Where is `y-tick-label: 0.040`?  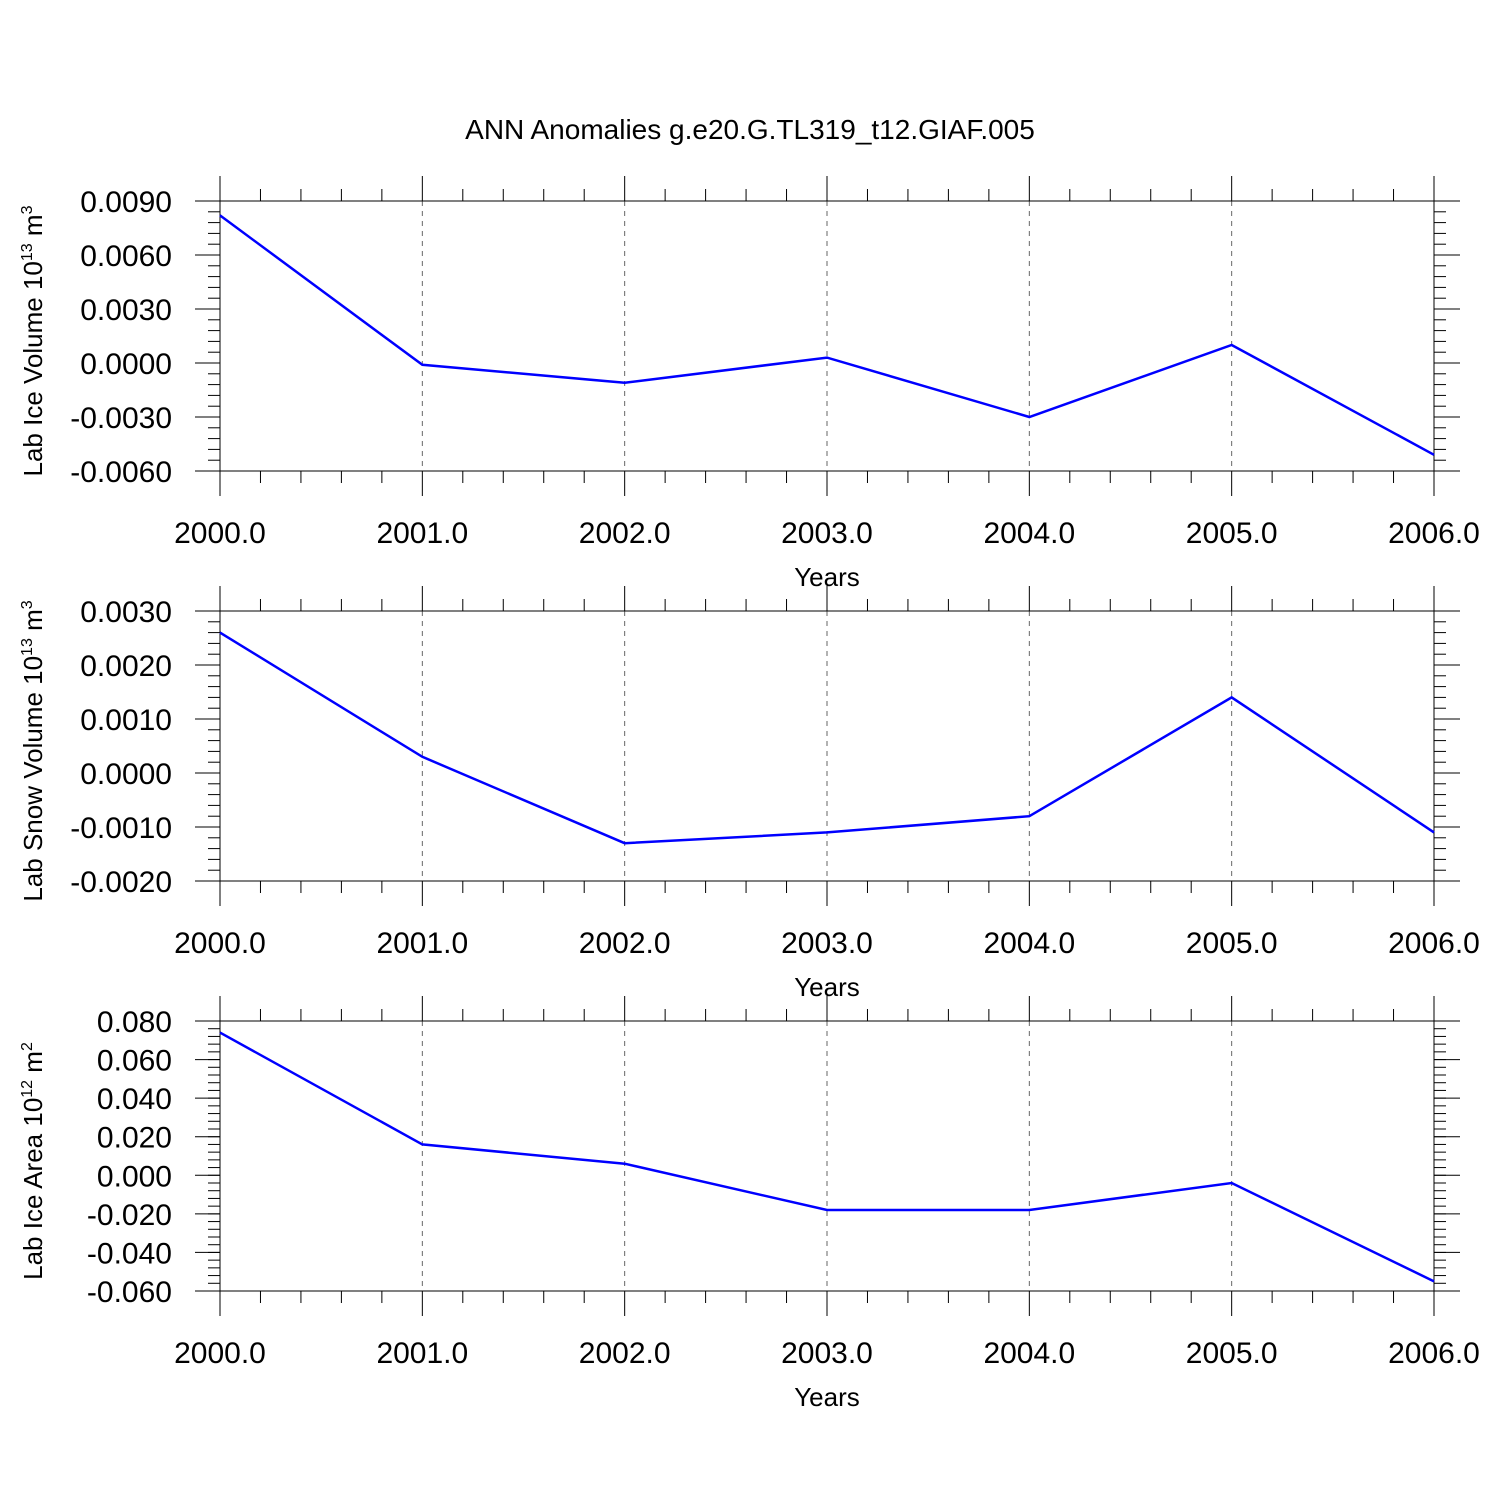
y-tick-label: 0.040 is located at coordinates (134, 1099).